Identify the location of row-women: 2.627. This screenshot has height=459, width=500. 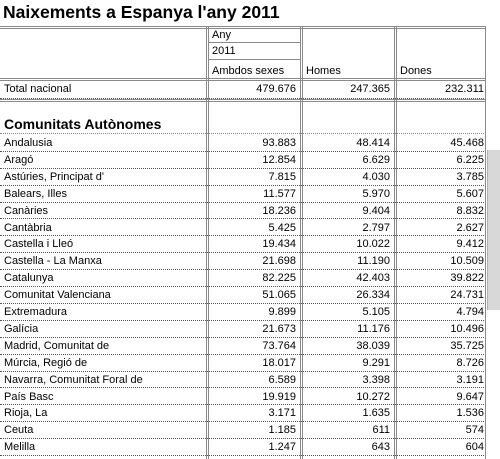
(470, 227).